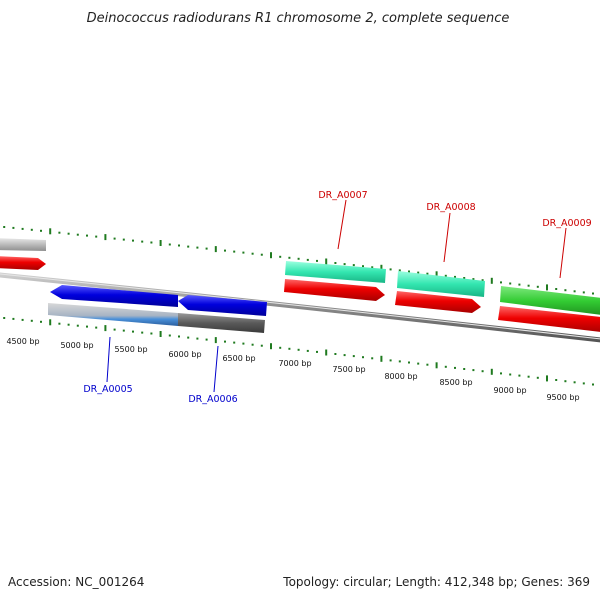 This screenshot has width=600, height=600. What do you see at coordinates (335, 272) in the screenshot?
I see `gene-bar-dr-a0007` at bounding box center [335, 272].